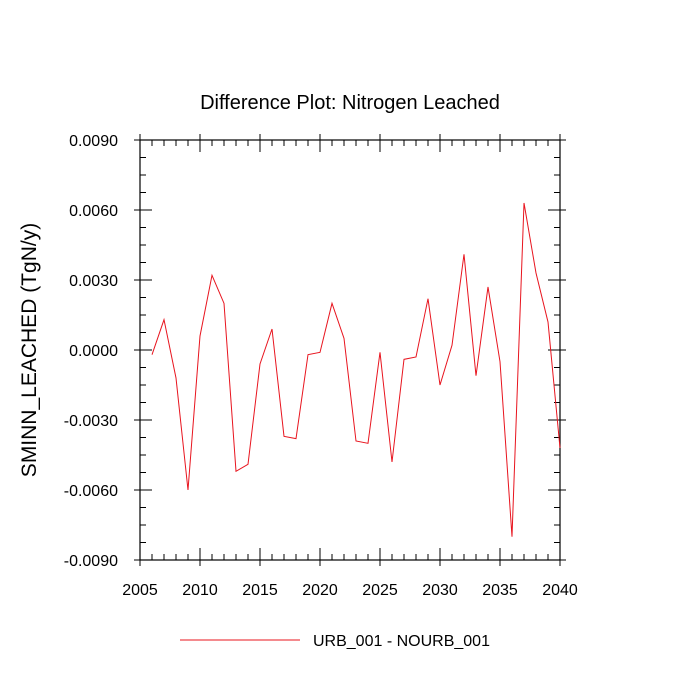  What do you see at coordinates (350, 590) in the screenshot?
I see `x-tick-labels: 2005 2010 2015 2020 2025 2030 2035 2040` at bounding box center [350, 590].